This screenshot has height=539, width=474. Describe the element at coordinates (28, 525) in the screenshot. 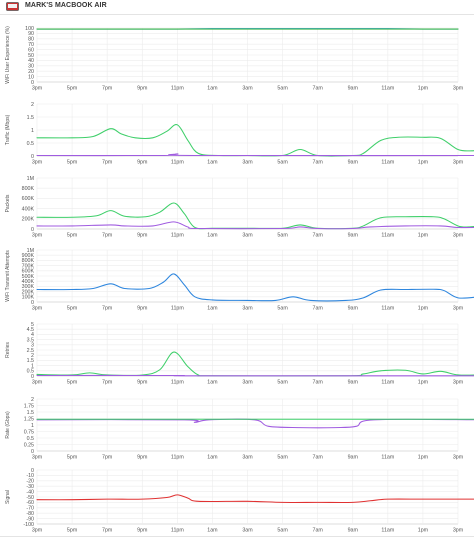

I see `y-tick-label: -100` at that location.